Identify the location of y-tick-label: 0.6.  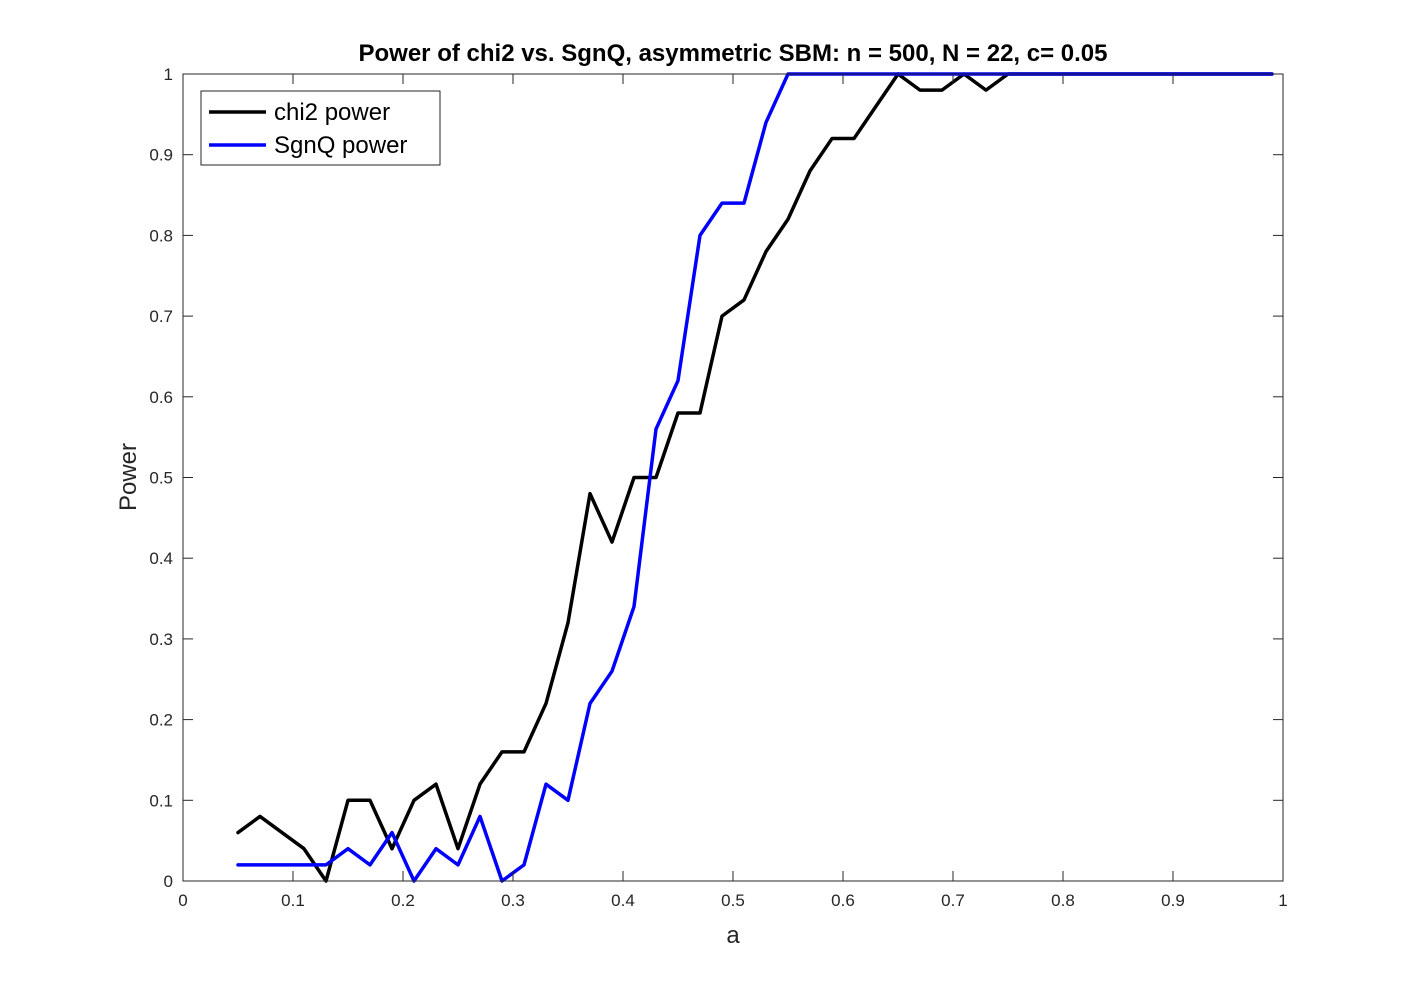
(161, 397).